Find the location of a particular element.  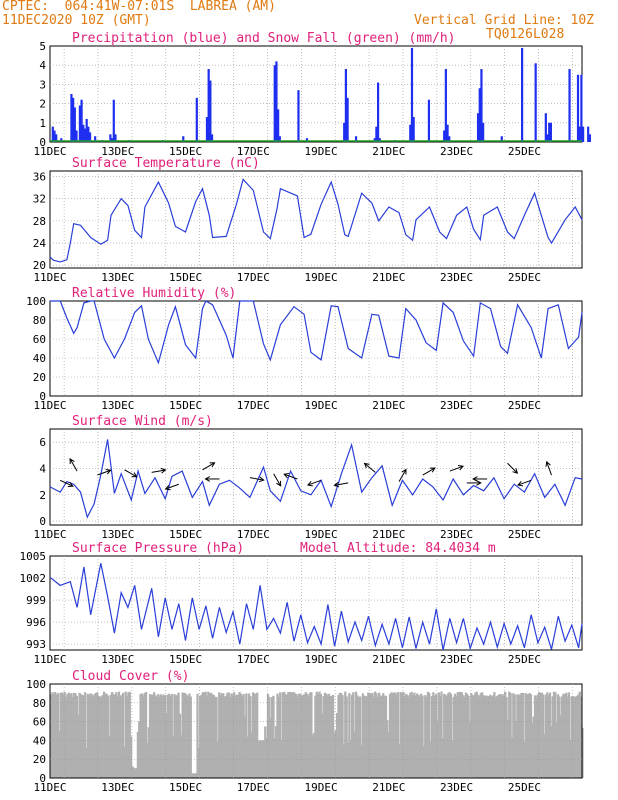

panel-annotation: Model Altitude: 84.4034 m is located at coordinates (398, 548).